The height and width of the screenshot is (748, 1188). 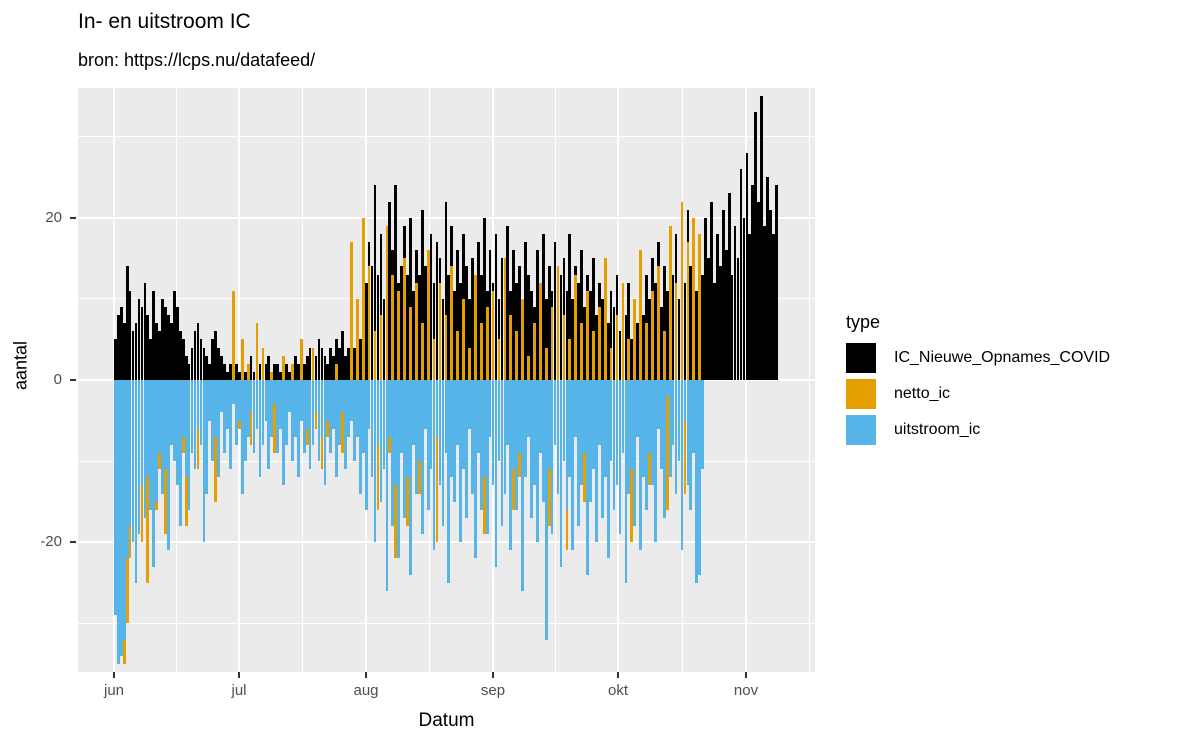 What do you see at coordinates (51, 542) in the screenshot?
I see `y-tick-label: -20` at bounding box center [51, 542].